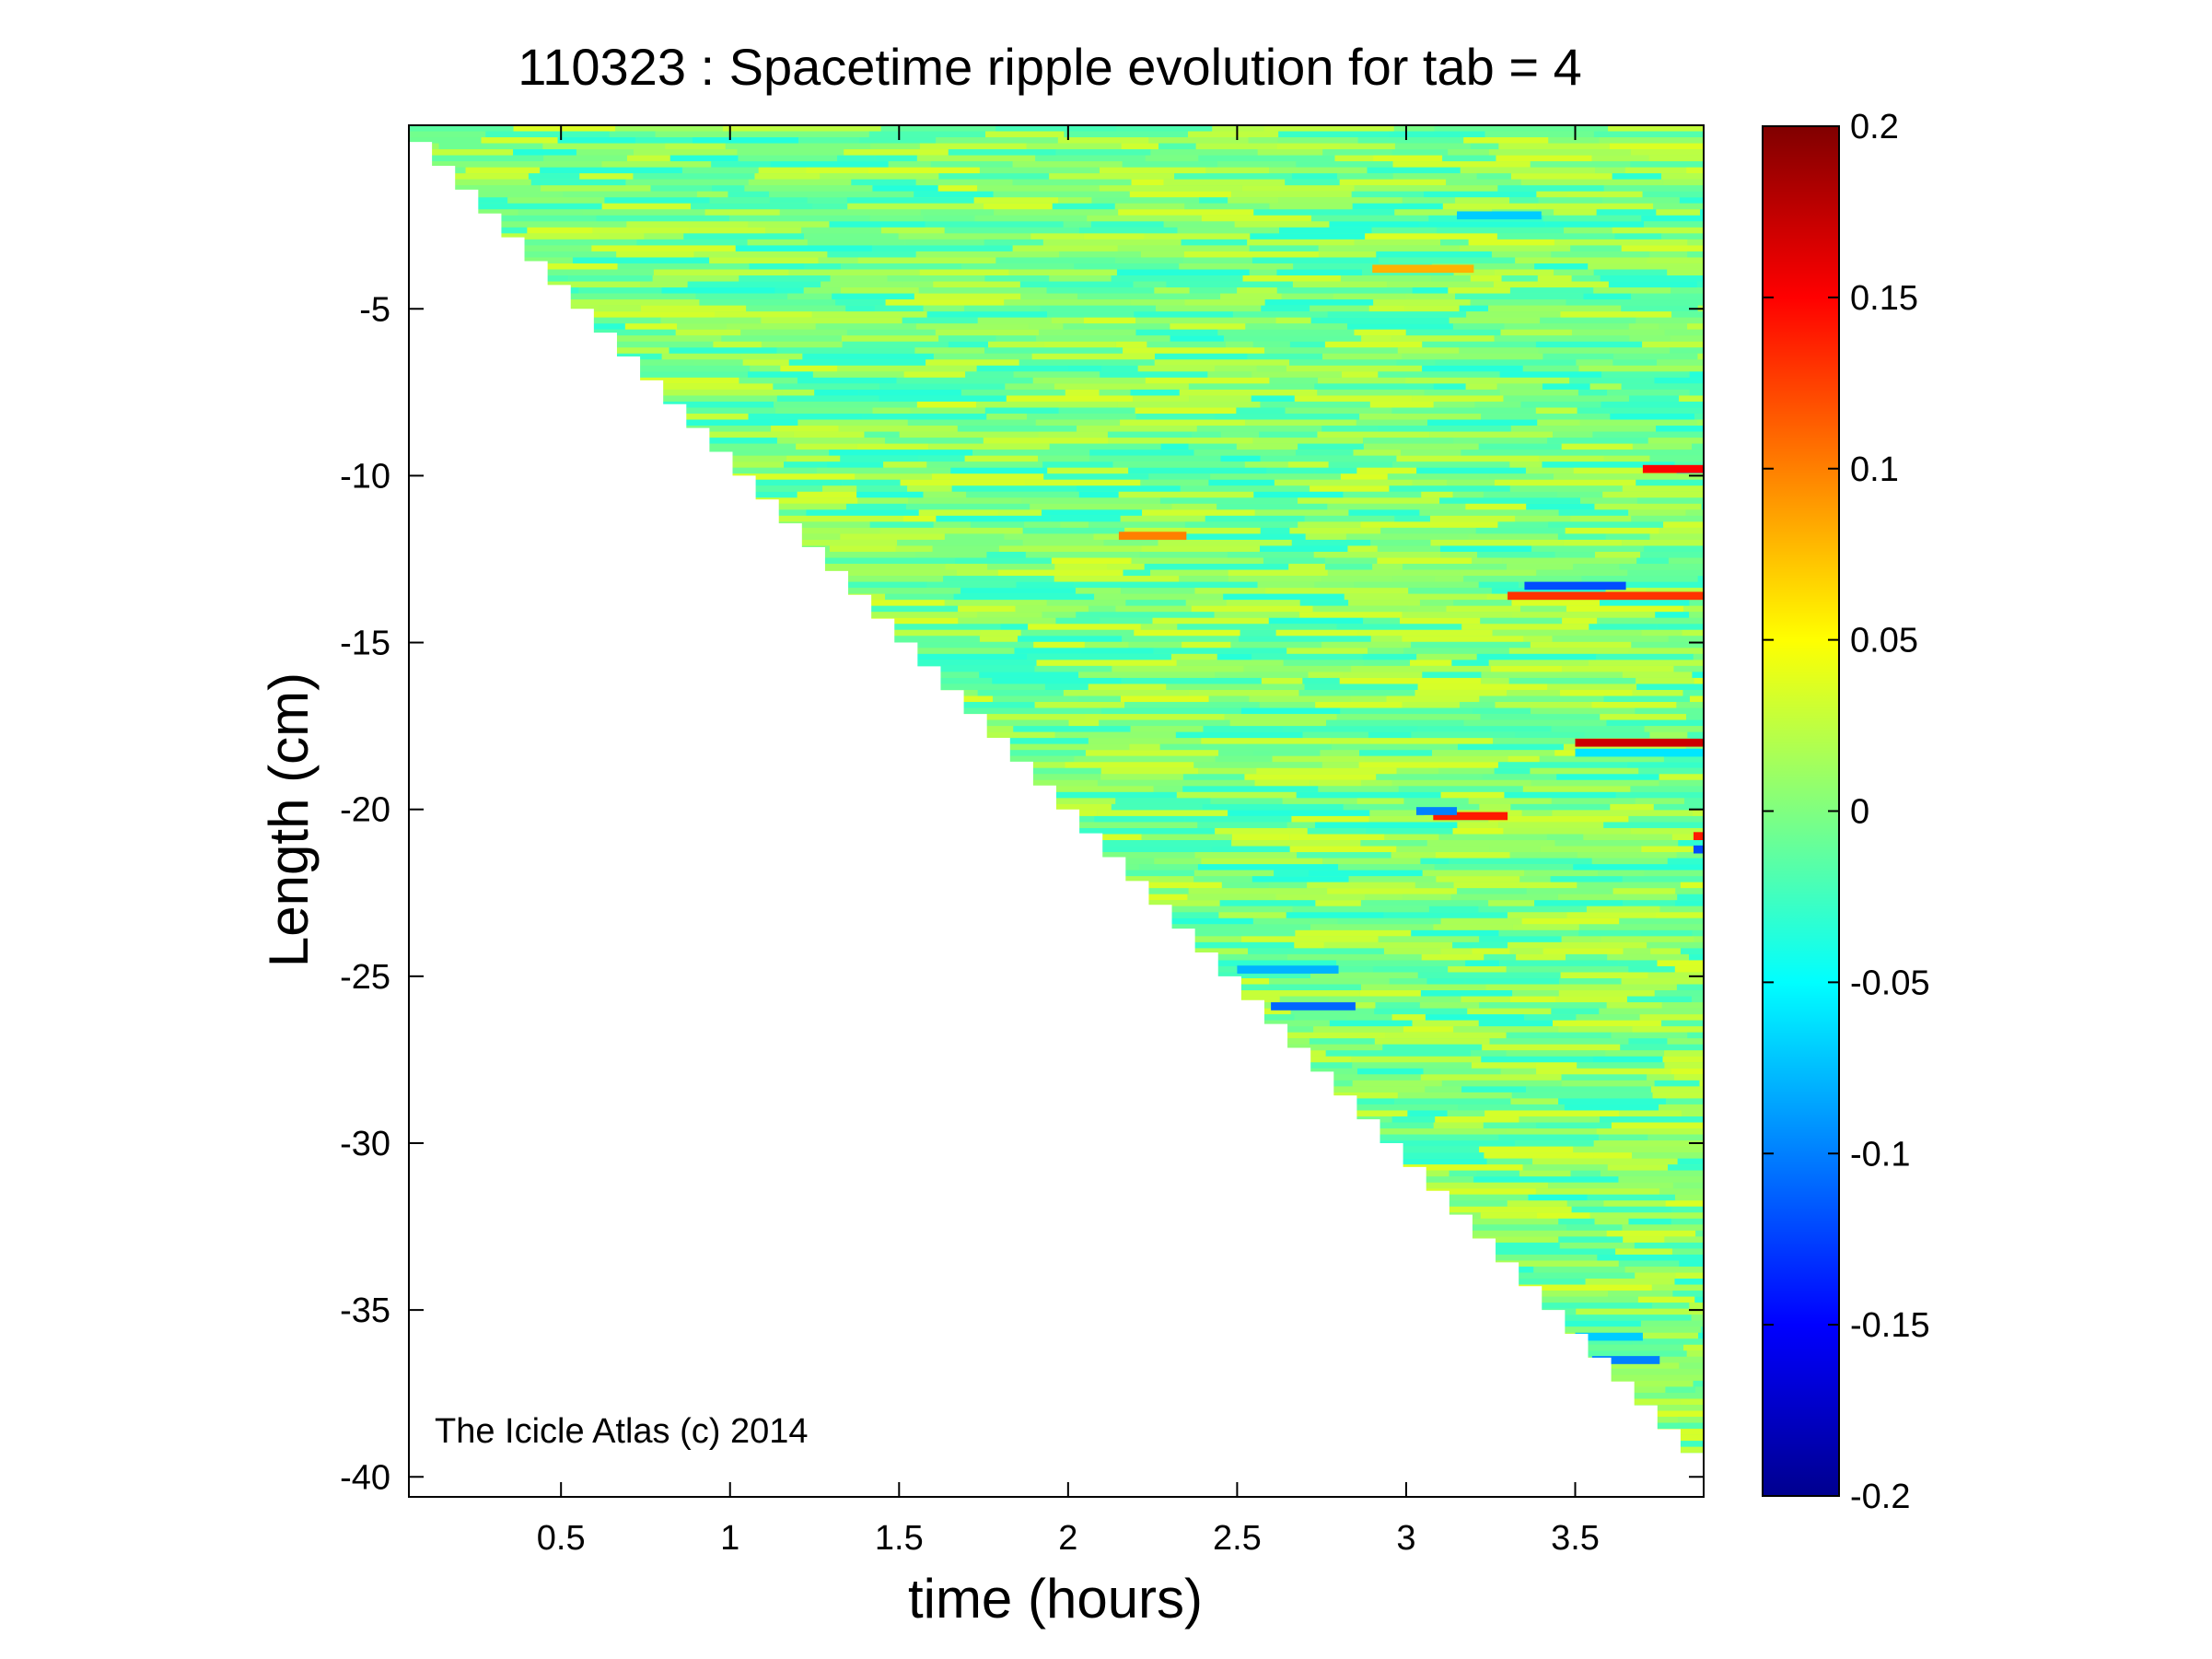  I want to click on x-tick-label: 1, so click(730, 1538).